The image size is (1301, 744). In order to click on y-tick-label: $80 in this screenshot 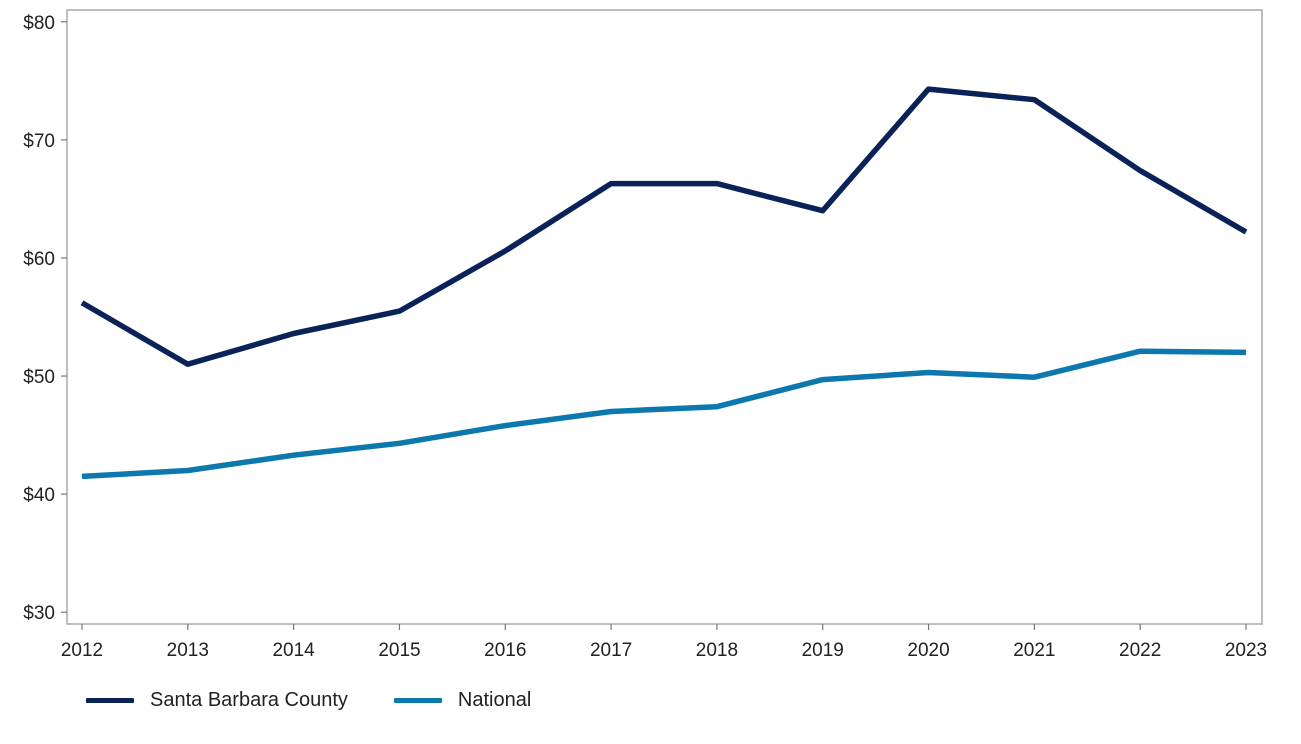, I will do `click(39, 23)`.